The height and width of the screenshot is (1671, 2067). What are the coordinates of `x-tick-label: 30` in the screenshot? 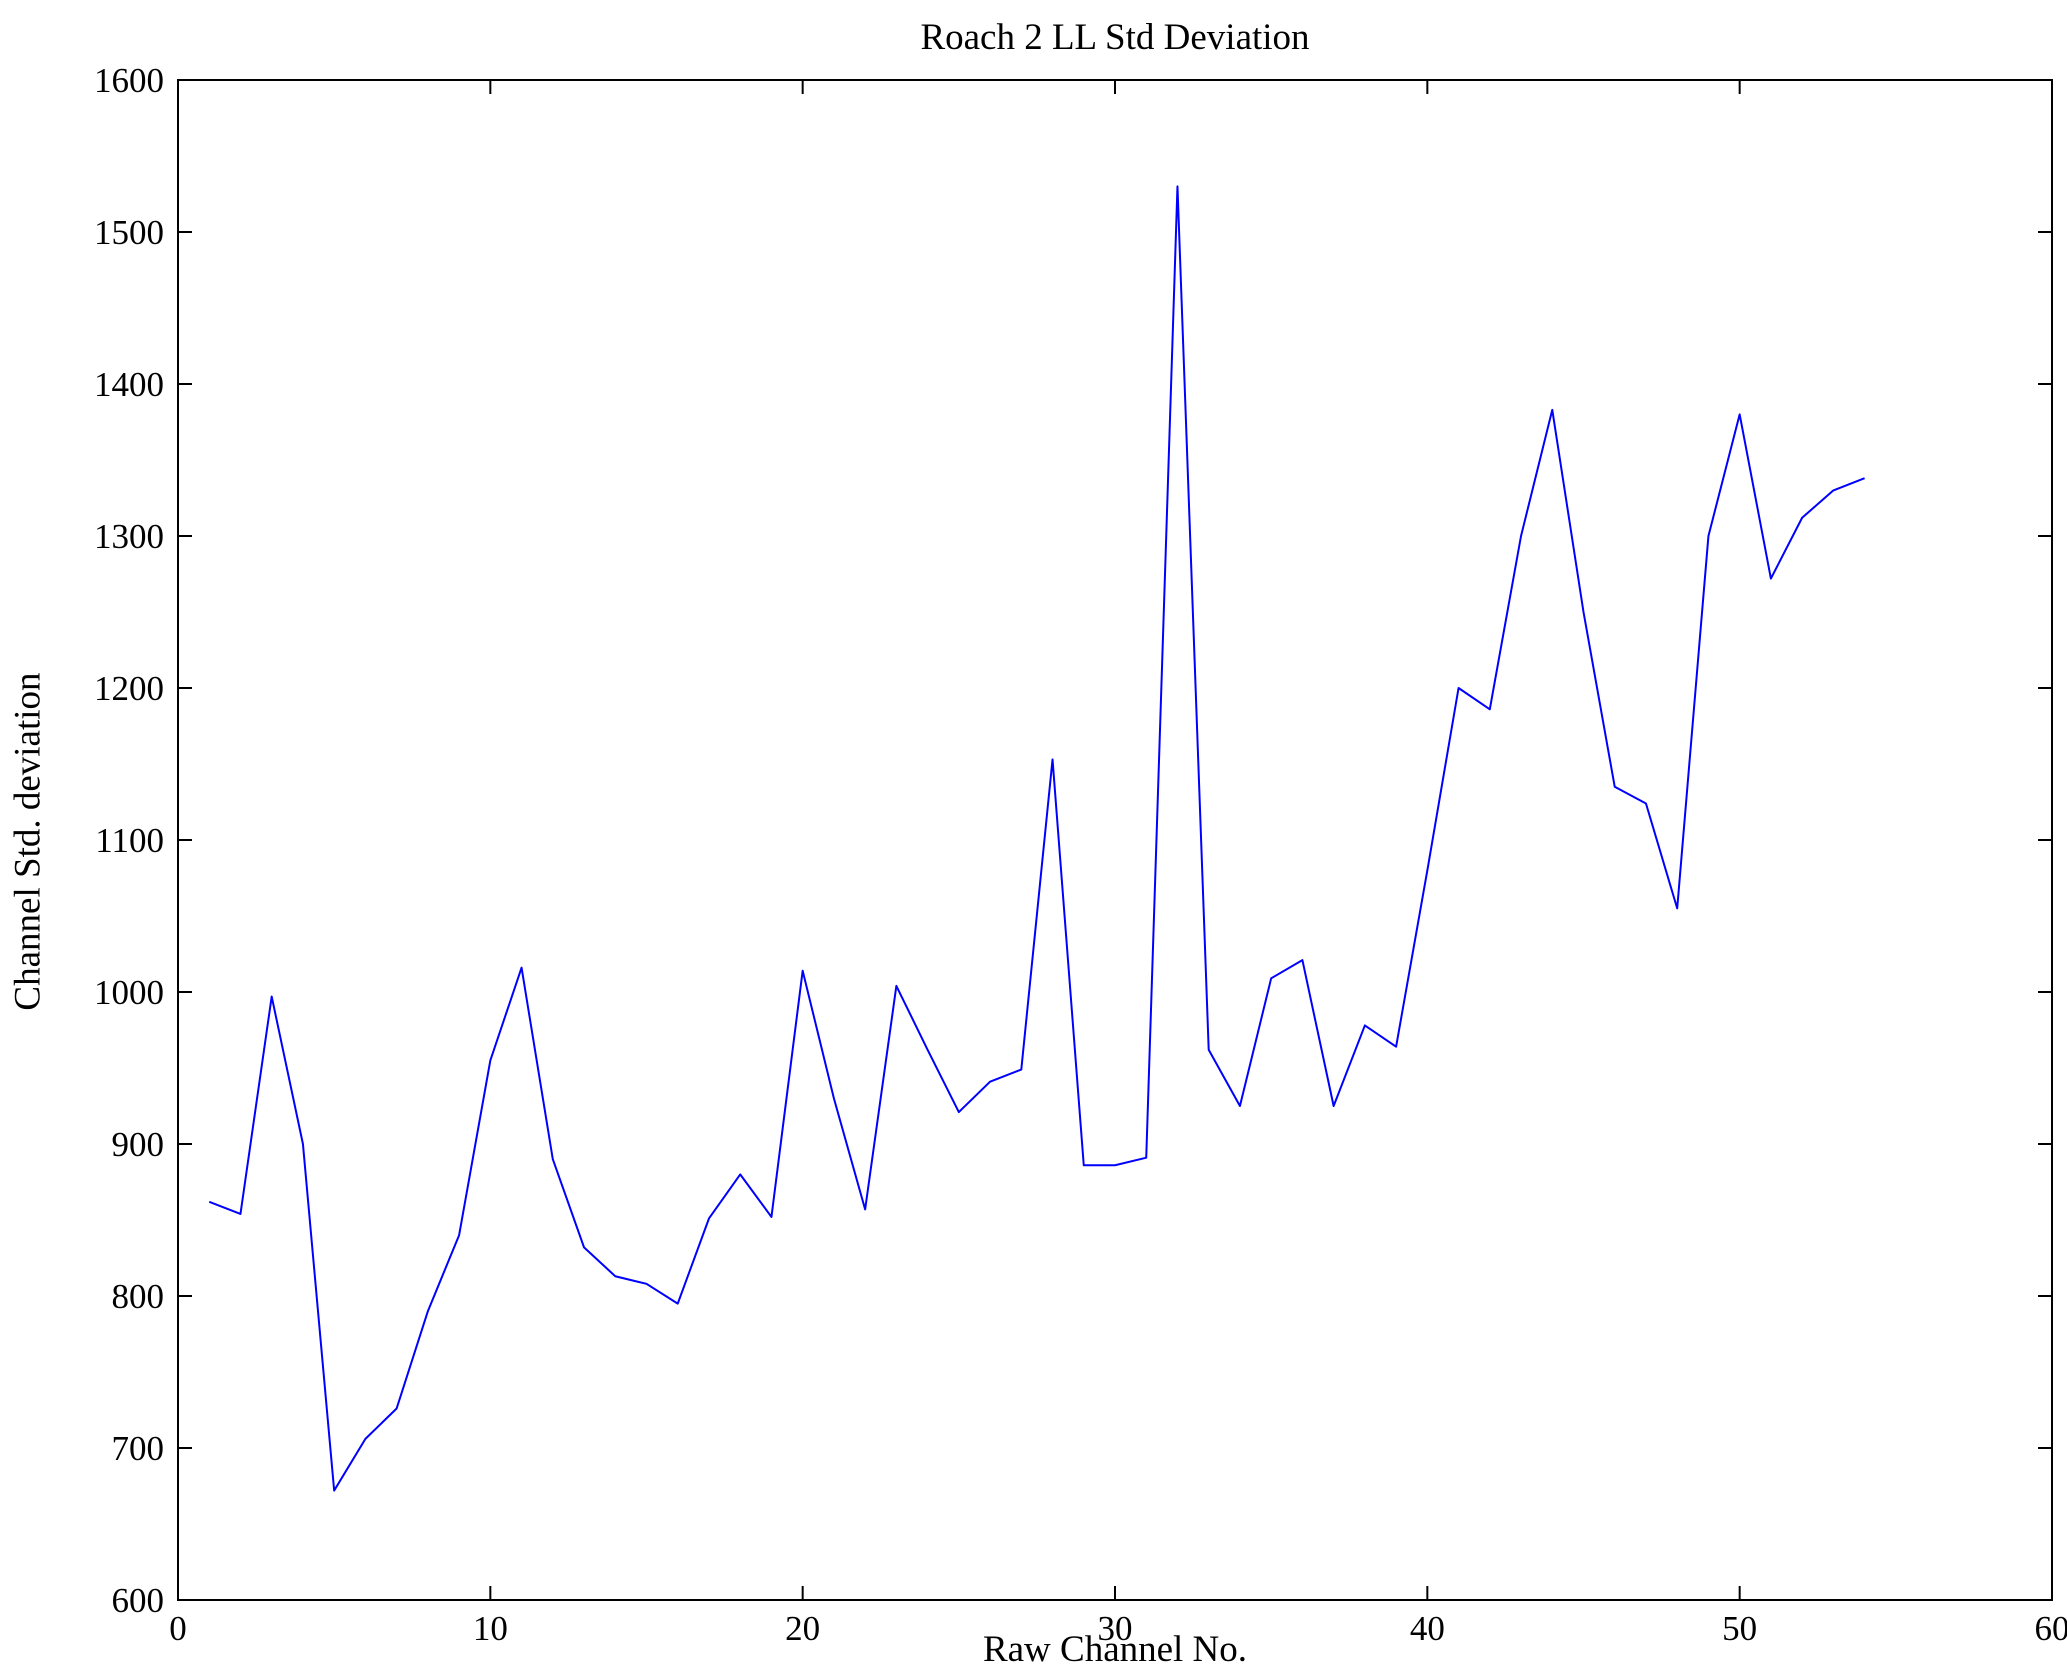 It's located at (1115, 1628).